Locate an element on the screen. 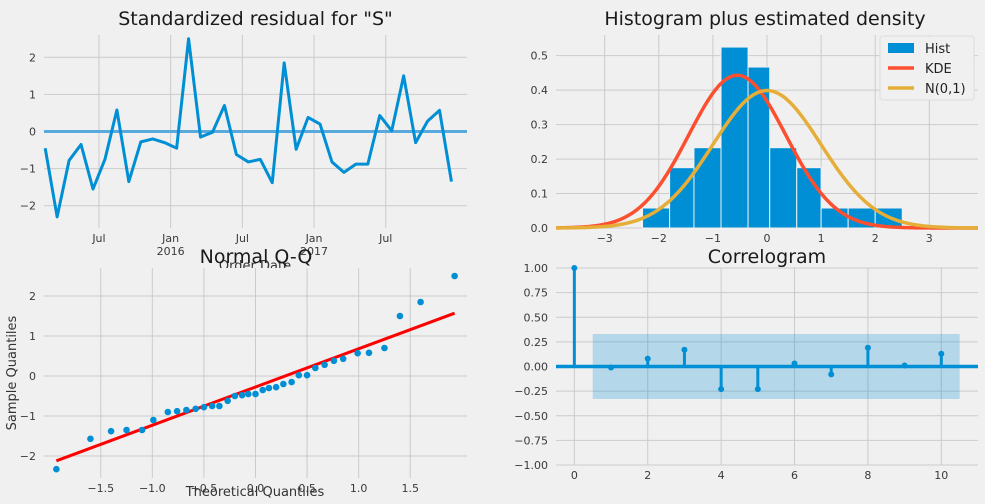 This screenshot has width=985, height=504. legend: Hist KDE N(0,1) is located at coordinates (927, 68).